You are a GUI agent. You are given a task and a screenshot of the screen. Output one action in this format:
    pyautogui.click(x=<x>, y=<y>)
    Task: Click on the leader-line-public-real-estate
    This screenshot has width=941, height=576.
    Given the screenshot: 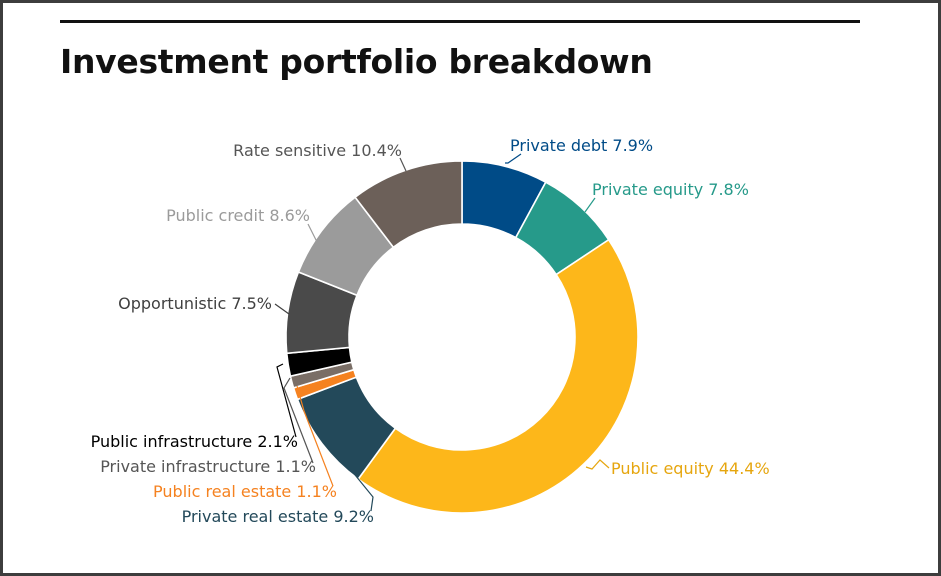 What is the action you would take?
    pyautogui.click(x=315, y=436)
    